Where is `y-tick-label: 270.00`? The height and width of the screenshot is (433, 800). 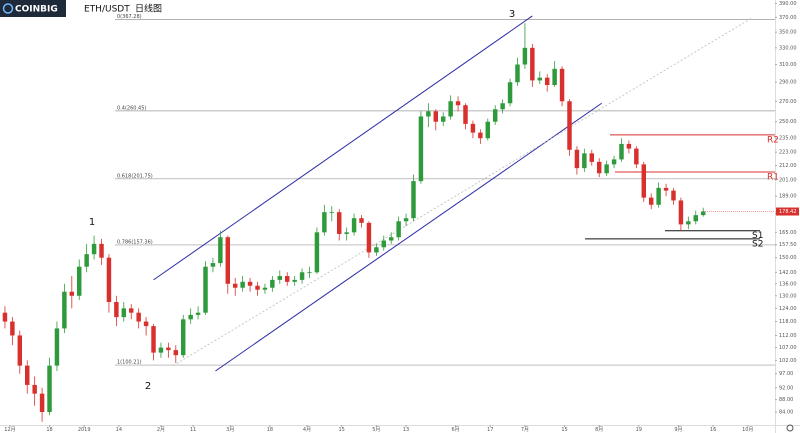
y-tick-label: 270.00 is located at coordinates (788, 102).